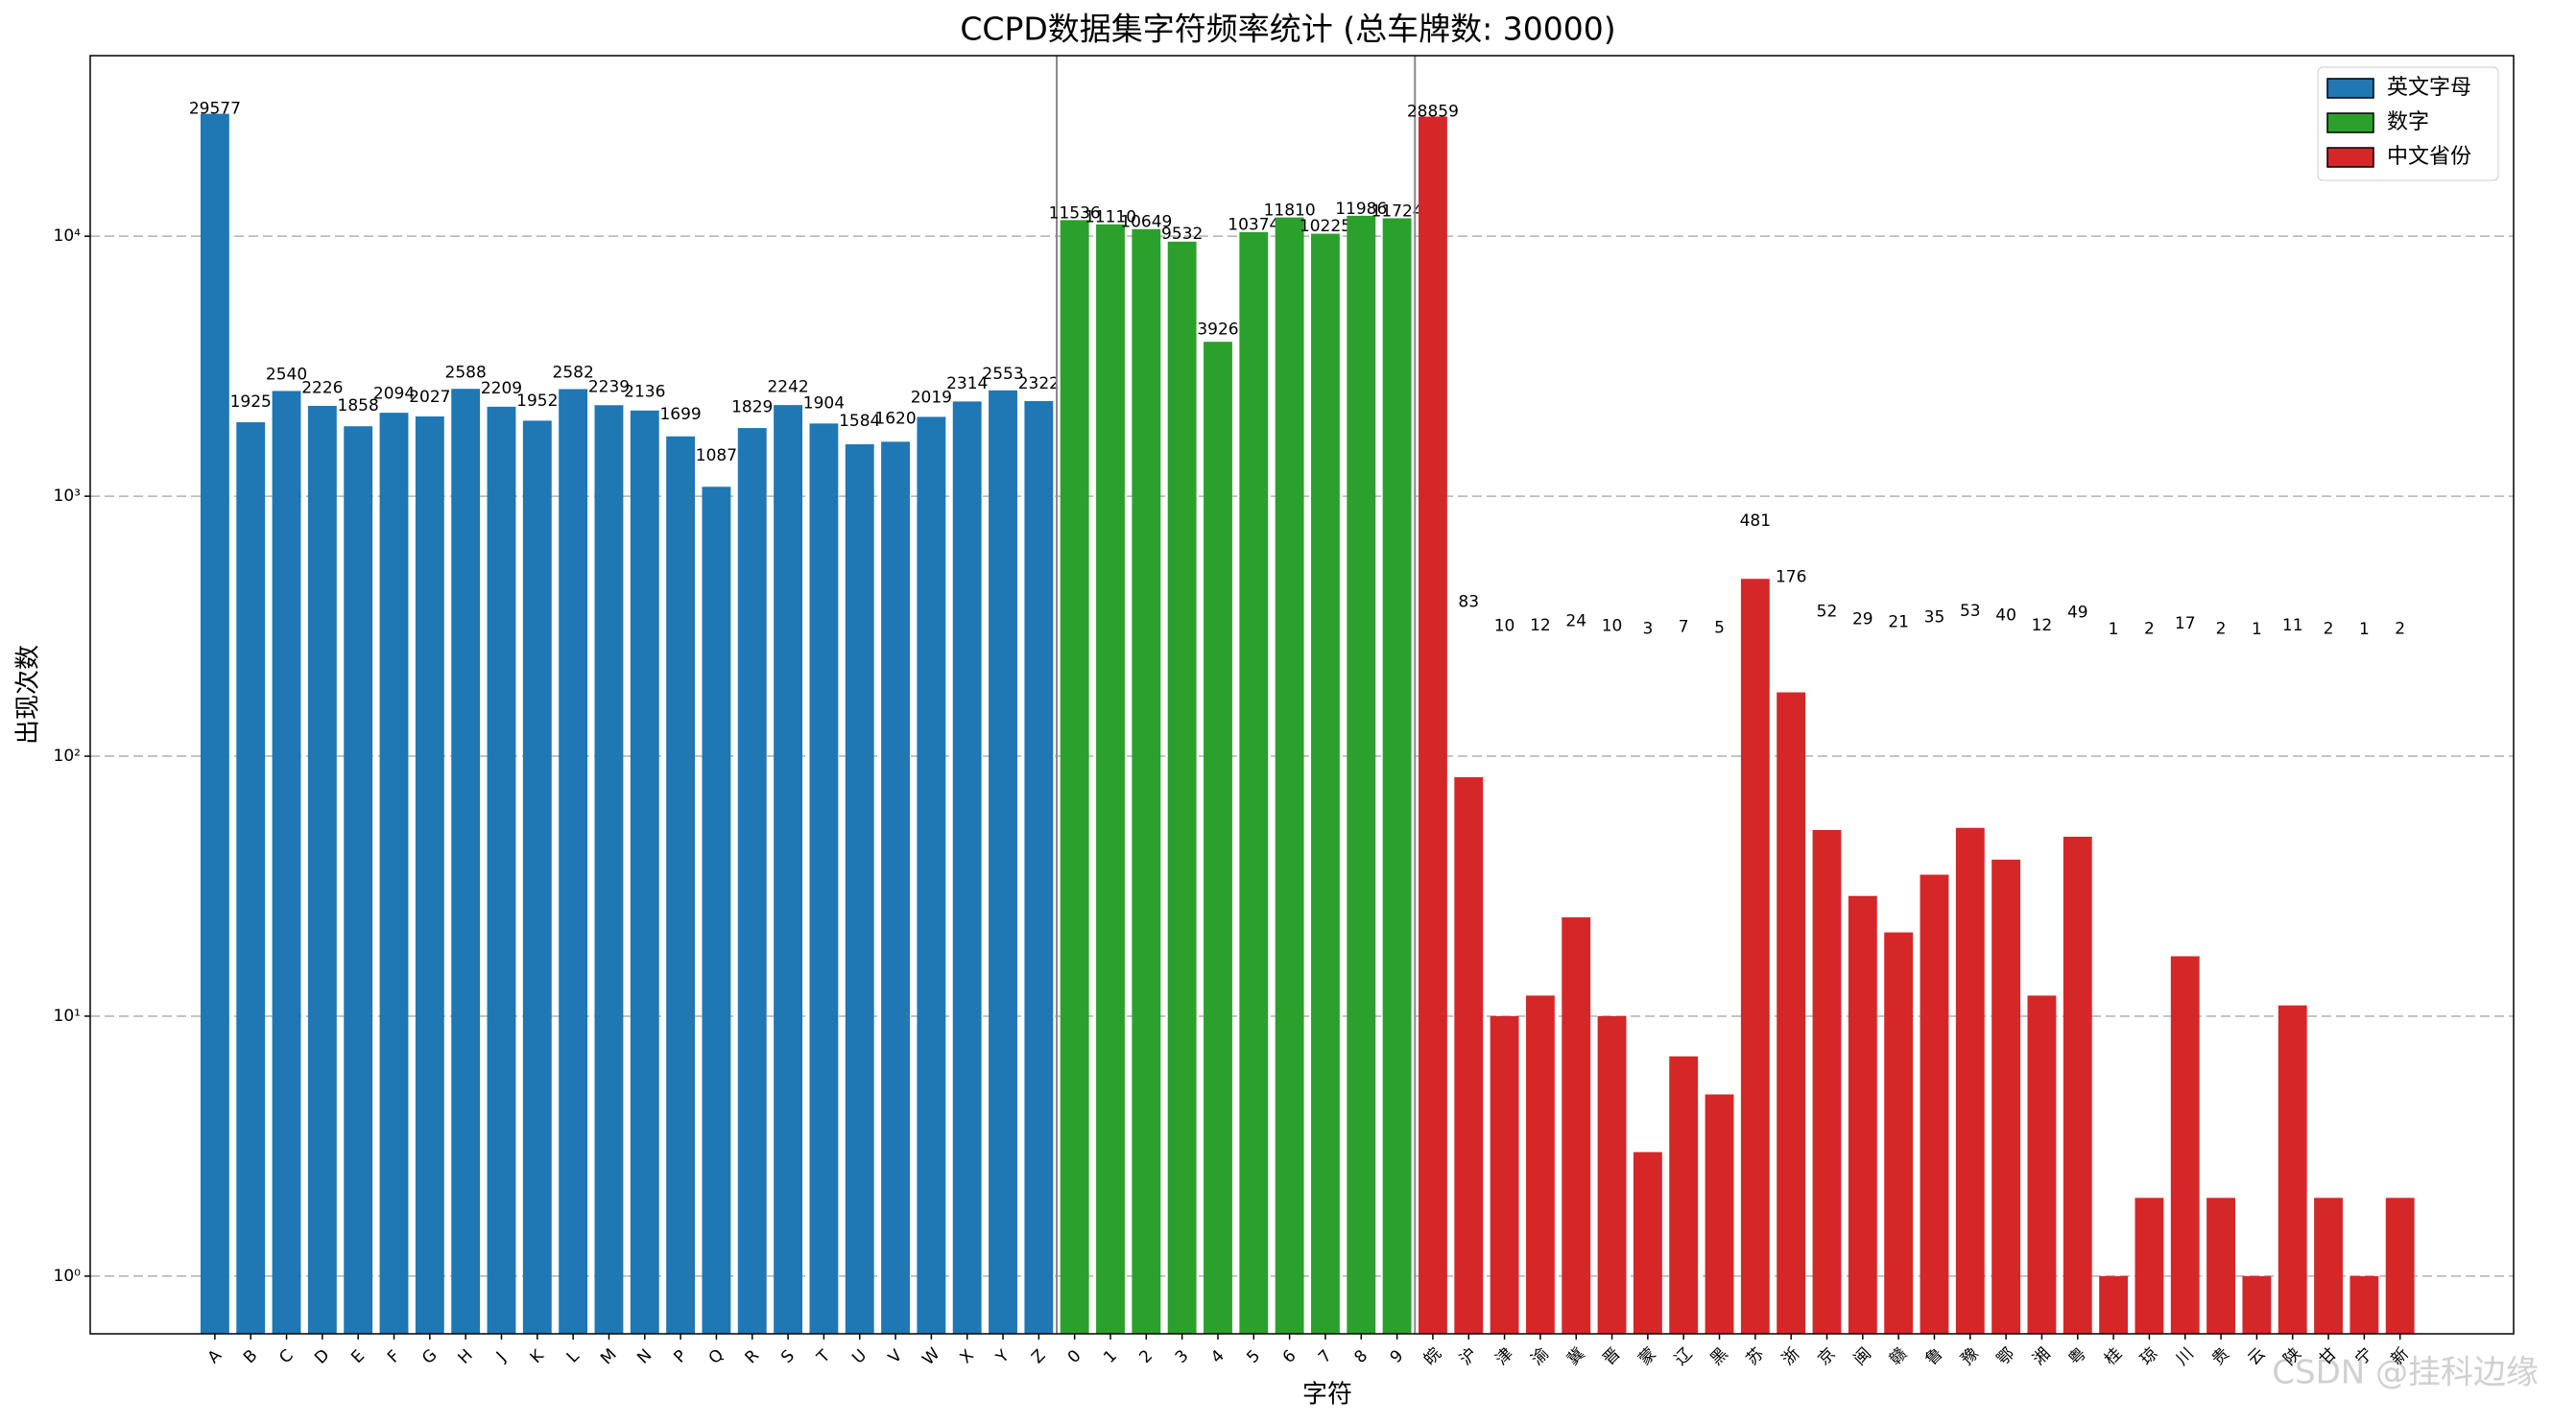  What do you see at coordinates (68, 236) in the screenshot?
I see `y-tick-label: 10⁴` at bounding box center [68, 236].